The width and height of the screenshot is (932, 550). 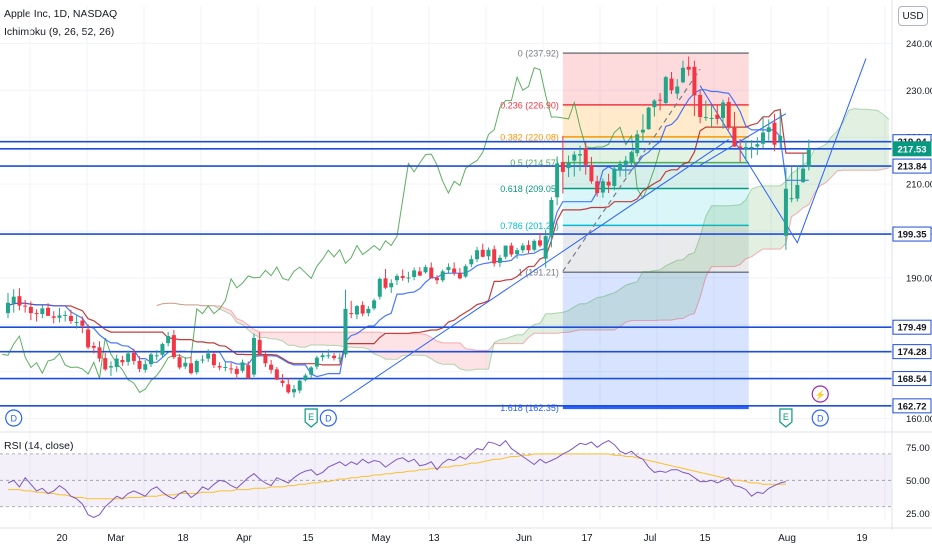 What do you see at coordinates (913, 16) in the screenshot?
I see `currency-button: USD` at bounding box center [913, 16].